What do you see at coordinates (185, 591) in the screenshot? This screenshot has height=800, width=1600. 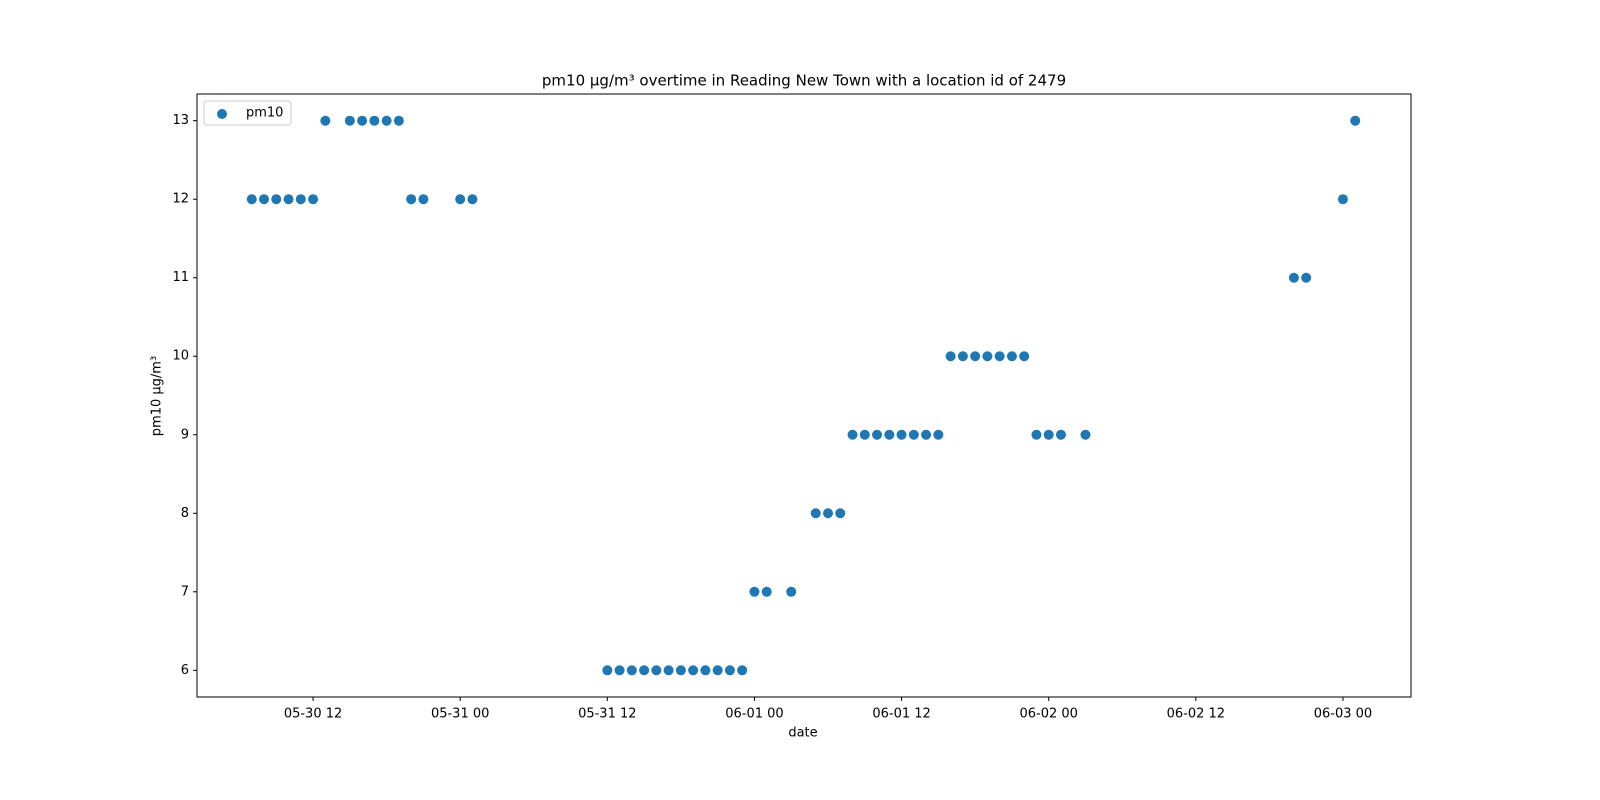 I see `y-tick-label: 7` at bounding box center [185, 591].